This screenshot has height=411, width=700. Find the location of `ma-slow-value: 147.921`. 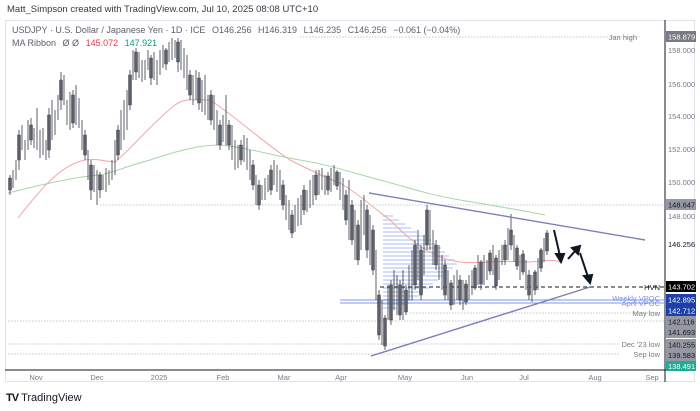

ma-slow-value: 147.921 is located at coordinates (141, 43).